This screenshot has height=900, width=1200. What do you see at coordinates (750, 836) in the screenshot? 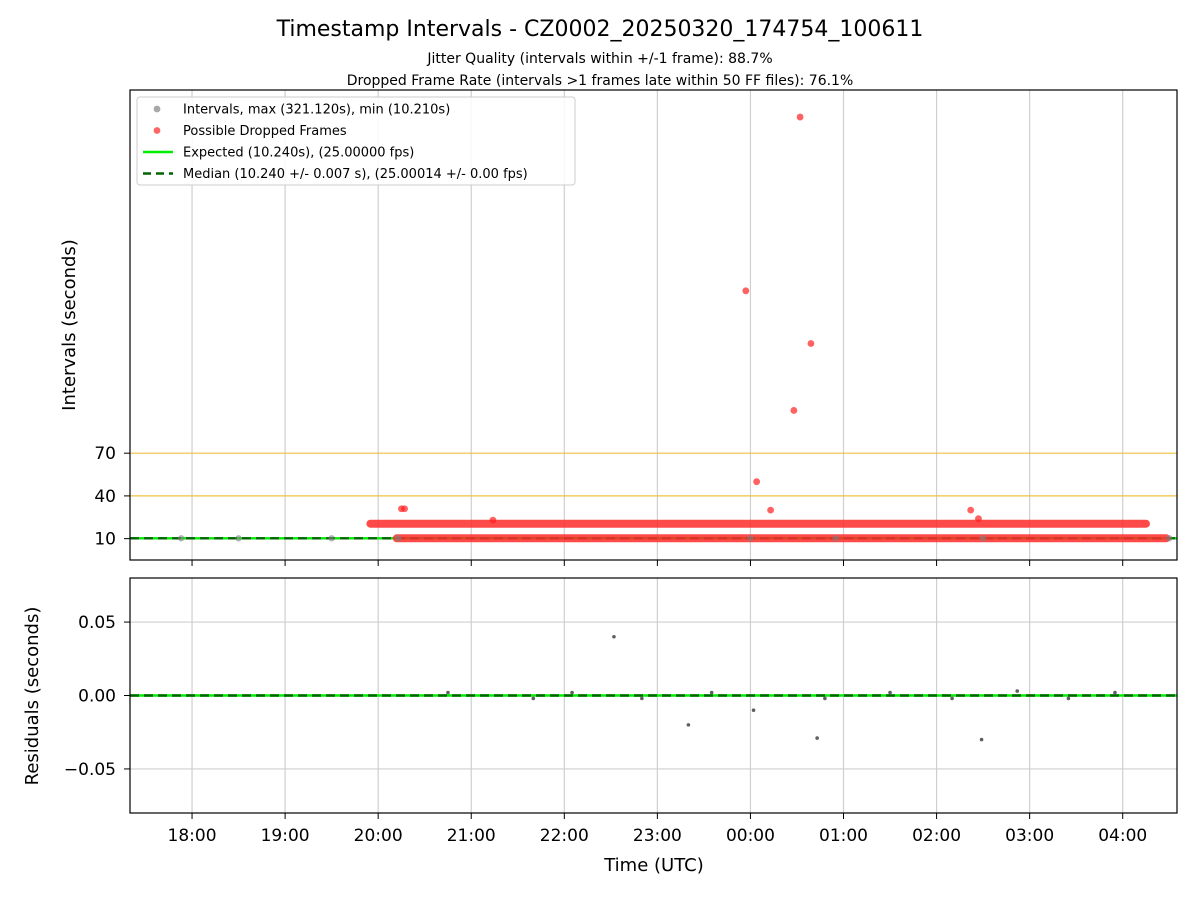
I see `x-tick-label: 00:00` at bounding box center [750, 836].